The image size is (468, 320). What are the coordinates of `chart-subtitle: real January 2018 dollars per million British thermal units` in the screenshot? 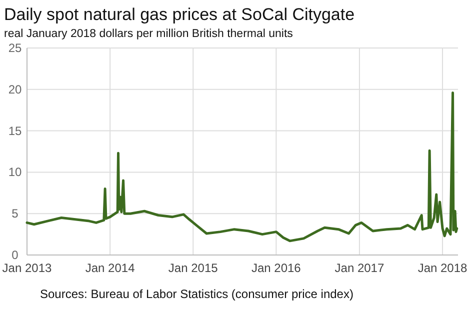 It's located at (149, 34).